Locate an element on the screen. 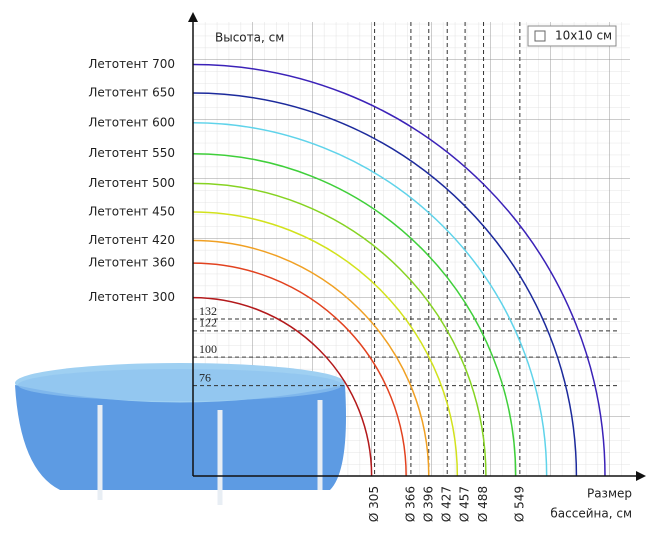 This screenshot has width=657, height=544. x-tick-label: Ø 488 is located at coordinates (483, 504).